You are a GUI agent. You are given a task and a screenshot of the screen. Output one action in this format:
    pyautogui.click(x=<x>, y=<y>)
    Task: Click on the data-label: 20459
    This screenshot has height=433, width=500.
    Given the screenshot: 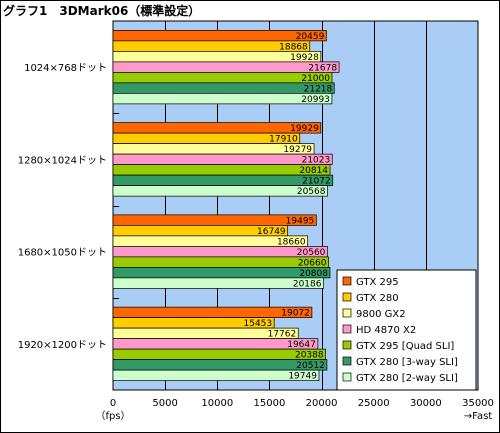 What is the action you would take?
    pyautogui.click(x=310, y=37)
    